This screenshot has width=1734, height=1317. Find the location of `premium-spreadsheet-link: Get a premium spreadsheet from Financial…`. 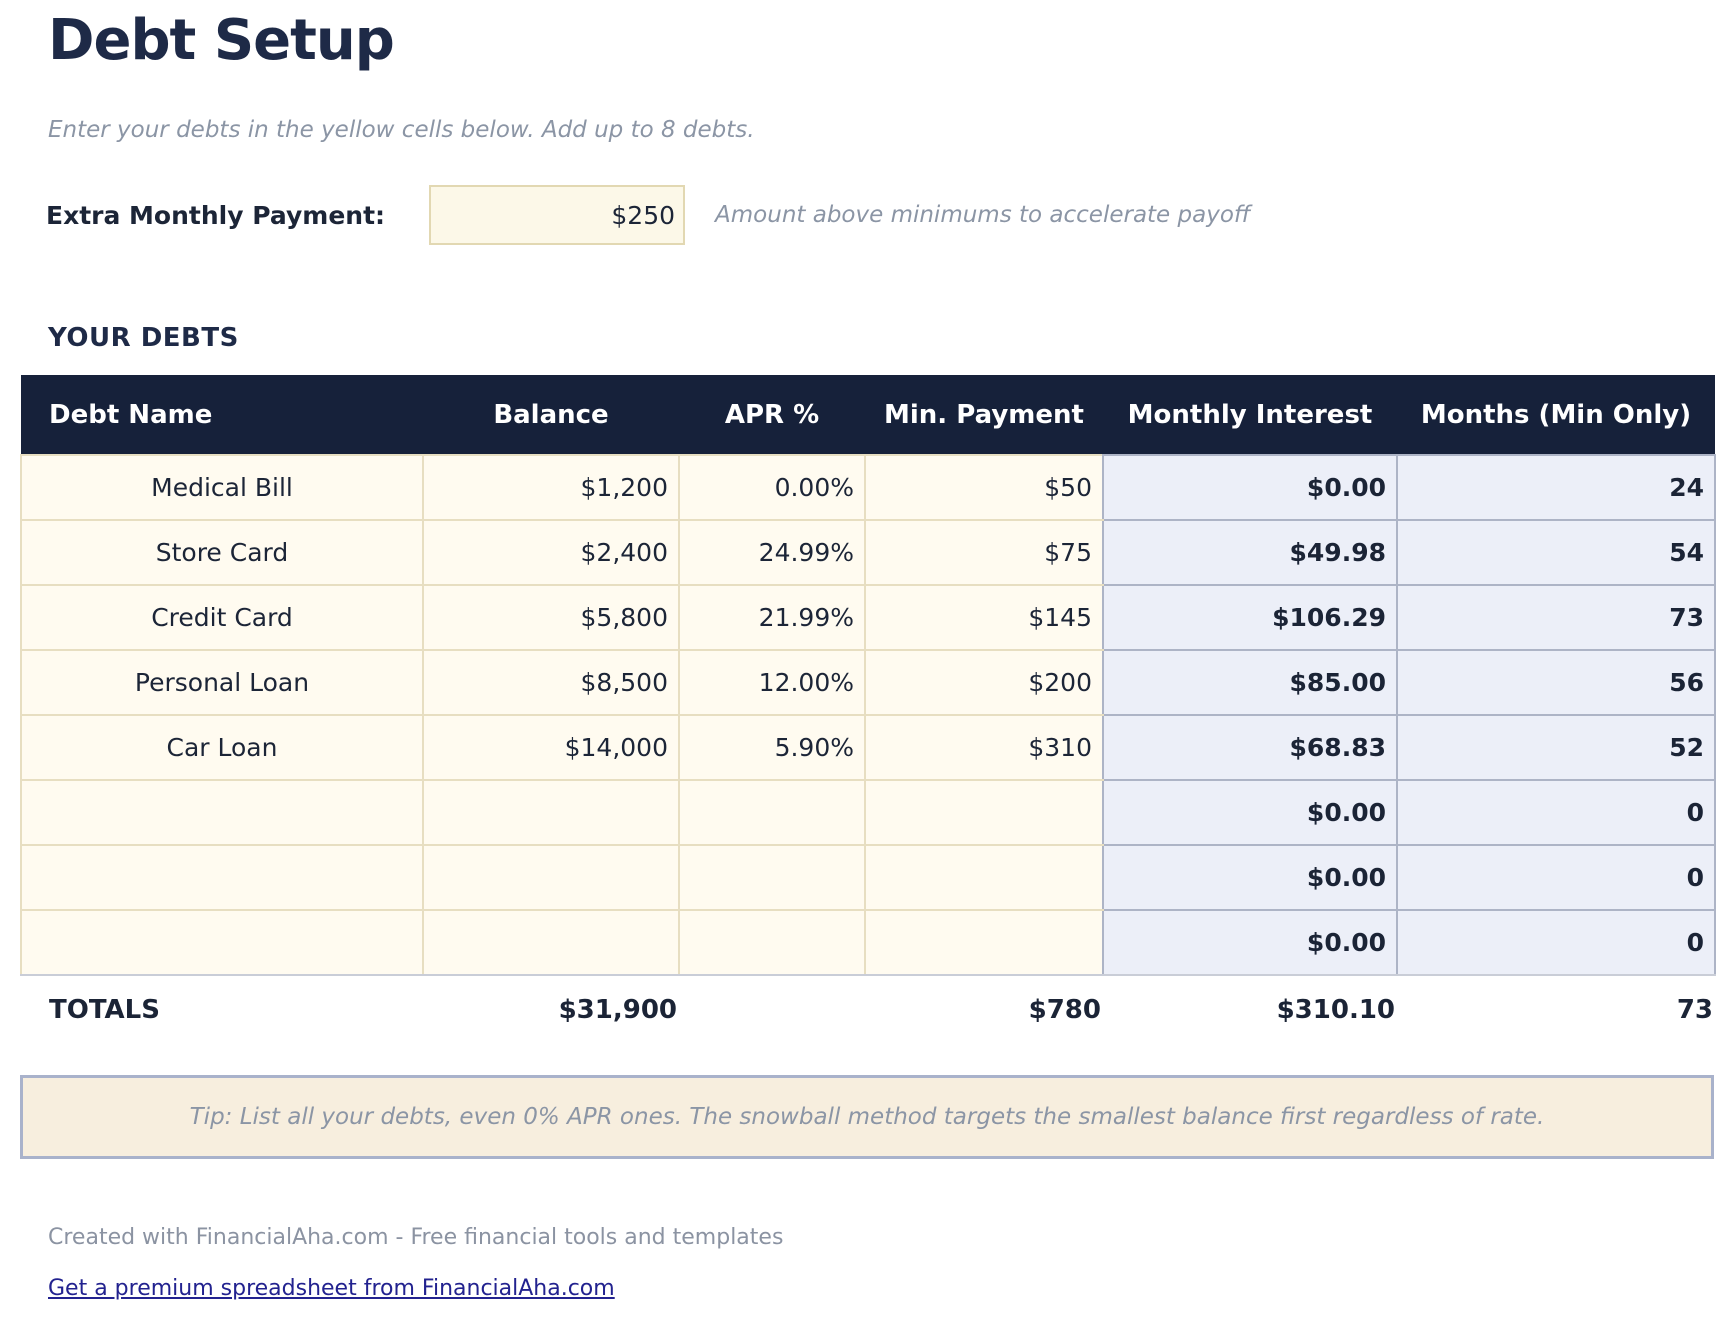

premium-spreadsheet-link: Get a premium spreadsheet from Financial… is located at coordinates (331, 1288).